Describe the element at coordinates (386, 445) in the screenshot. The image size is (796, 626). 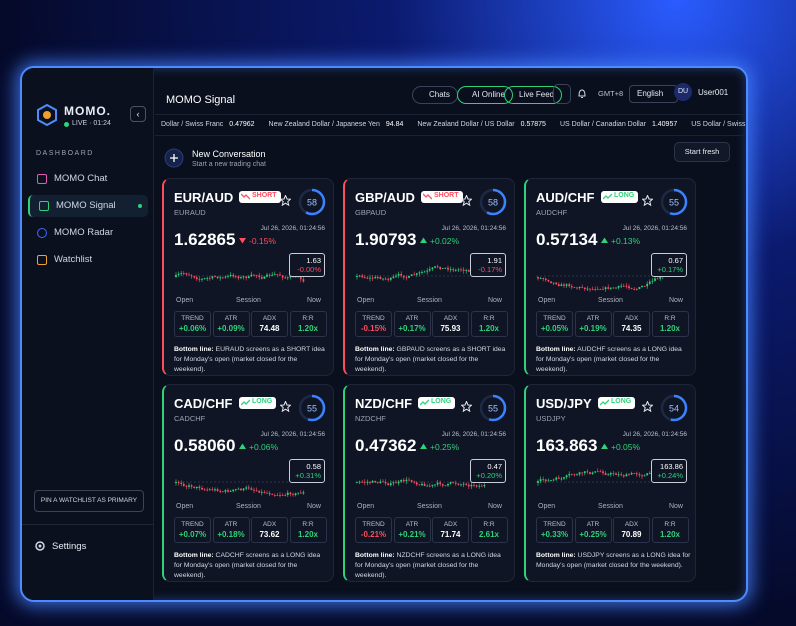
I see `price: 0.47362` at that location.